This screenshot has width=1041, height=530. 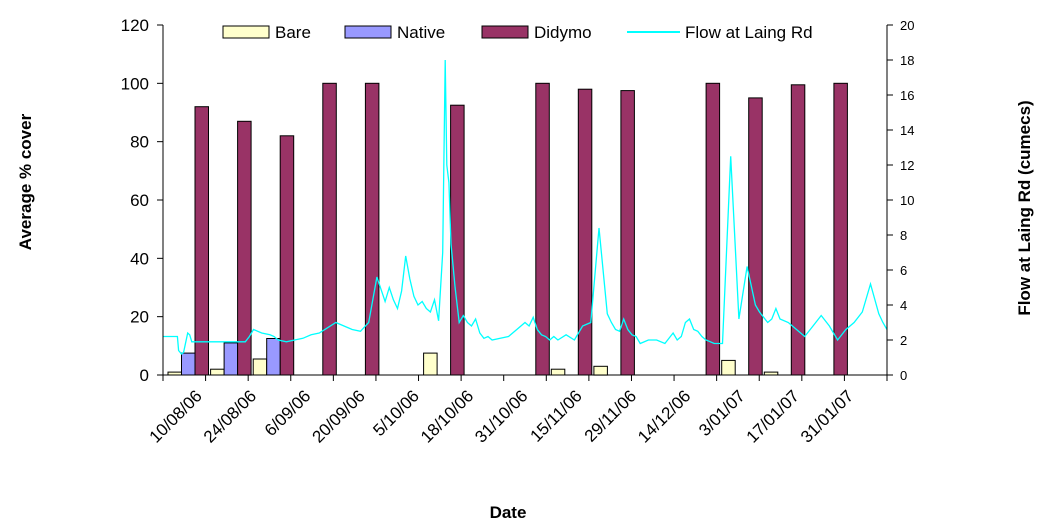 What do you see at coordinates (135, 25) in the screenshot?
I see `y-tick-label: 120` at bounding box center [135, 25].